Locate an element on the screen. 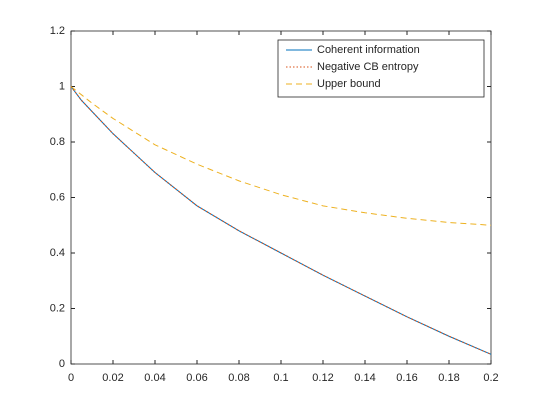 This screenshot has width=545, height=409. x-tick-label: 0.16 is located at coordinates (406, 378).